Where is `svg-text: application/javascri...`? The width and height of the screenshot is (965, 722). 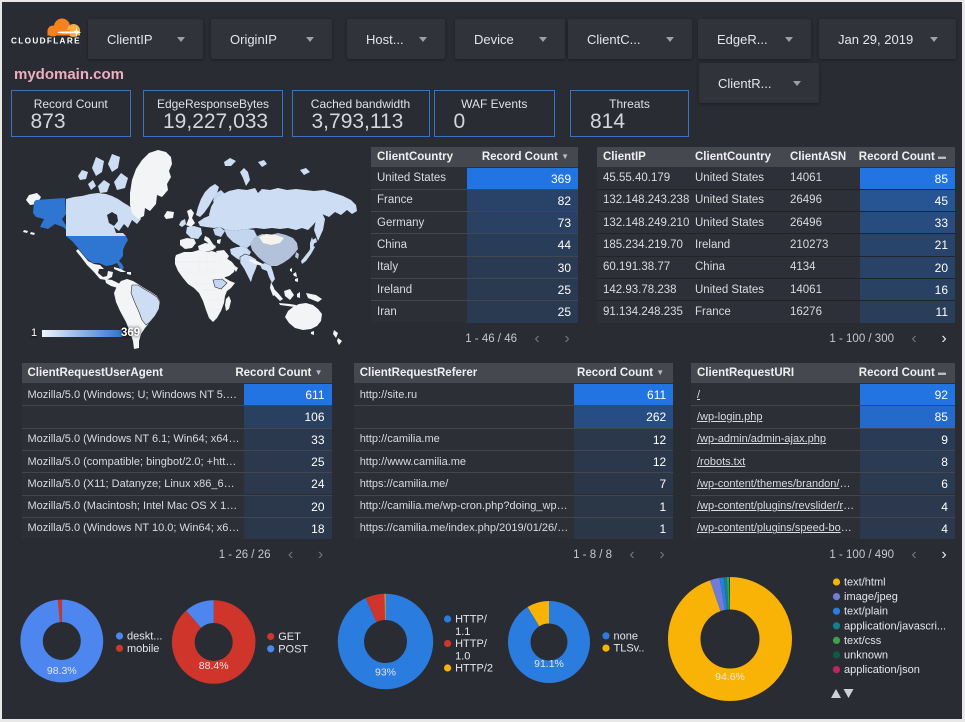
svg-text: application/javascri... is located at coordinates (895, 626).